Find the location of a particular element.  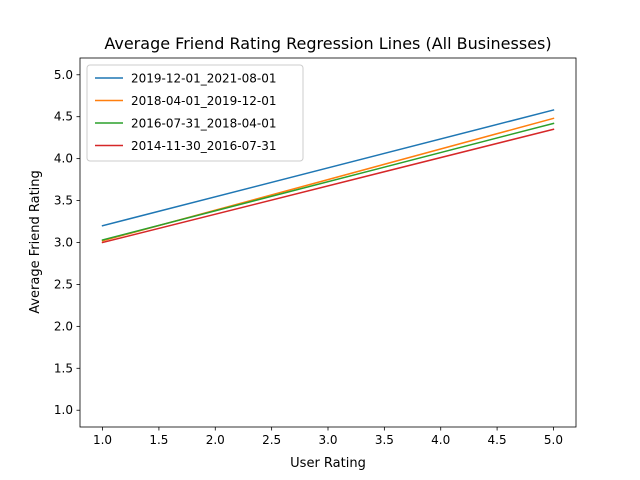

x-tick-label: 2.5 is located at coordinates (271, 440).